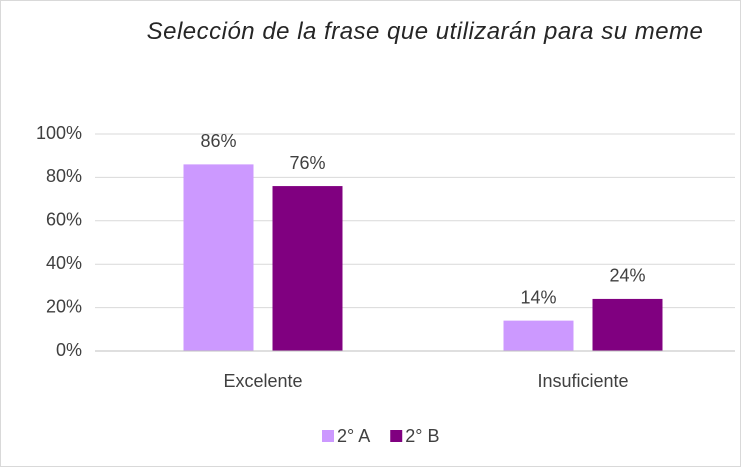 The width and height of the screenshot is (755, 467). What do you see at coordinates (627, 276) in the screenshot?
I see `data-label: 24%` at bounding box center [627, 276].